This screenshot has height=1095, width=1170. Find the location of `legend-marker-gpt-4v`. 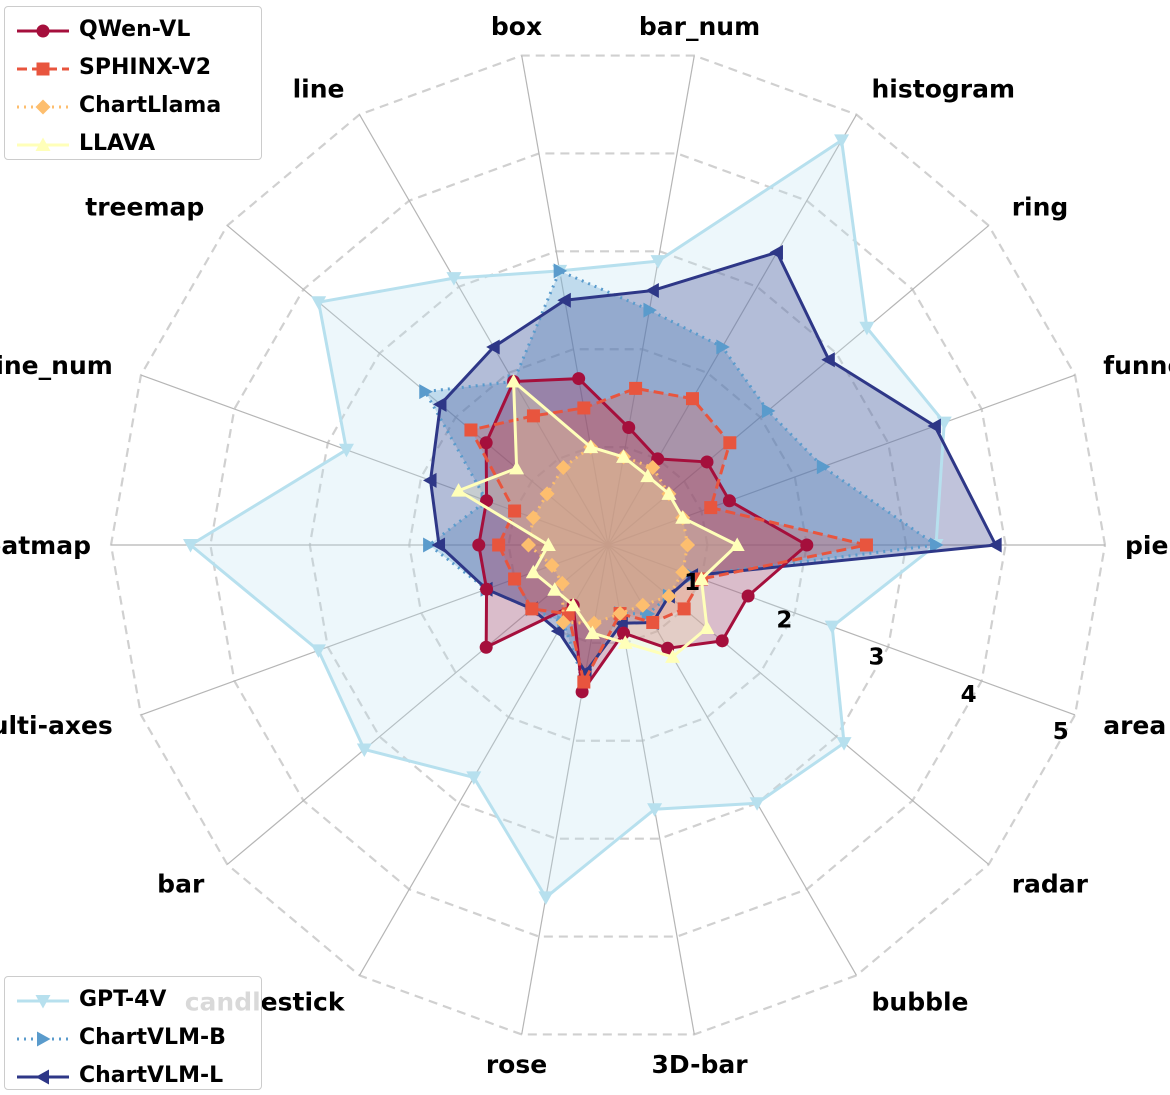

legend-marker-gpt-4v is located at coordinates (43, 1002).